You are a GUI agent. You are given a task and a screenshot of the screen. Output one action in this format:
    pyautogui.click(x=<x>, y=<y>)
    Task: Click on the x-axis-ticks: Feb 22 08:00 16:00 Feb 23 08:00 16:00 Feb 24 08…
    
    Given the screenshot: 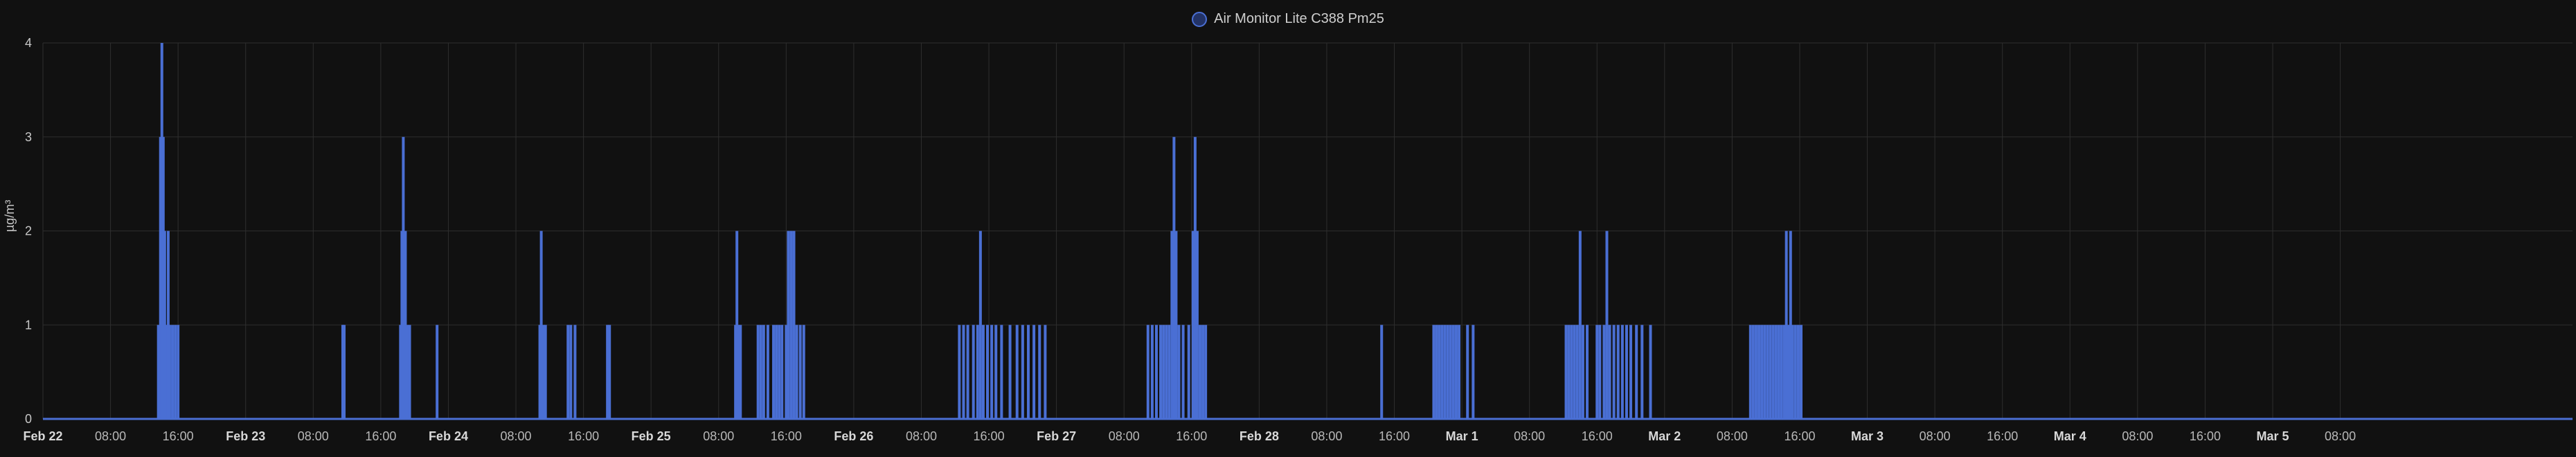 What is the action you would take?
    pyautogui.click(x=1189, y=436)
    